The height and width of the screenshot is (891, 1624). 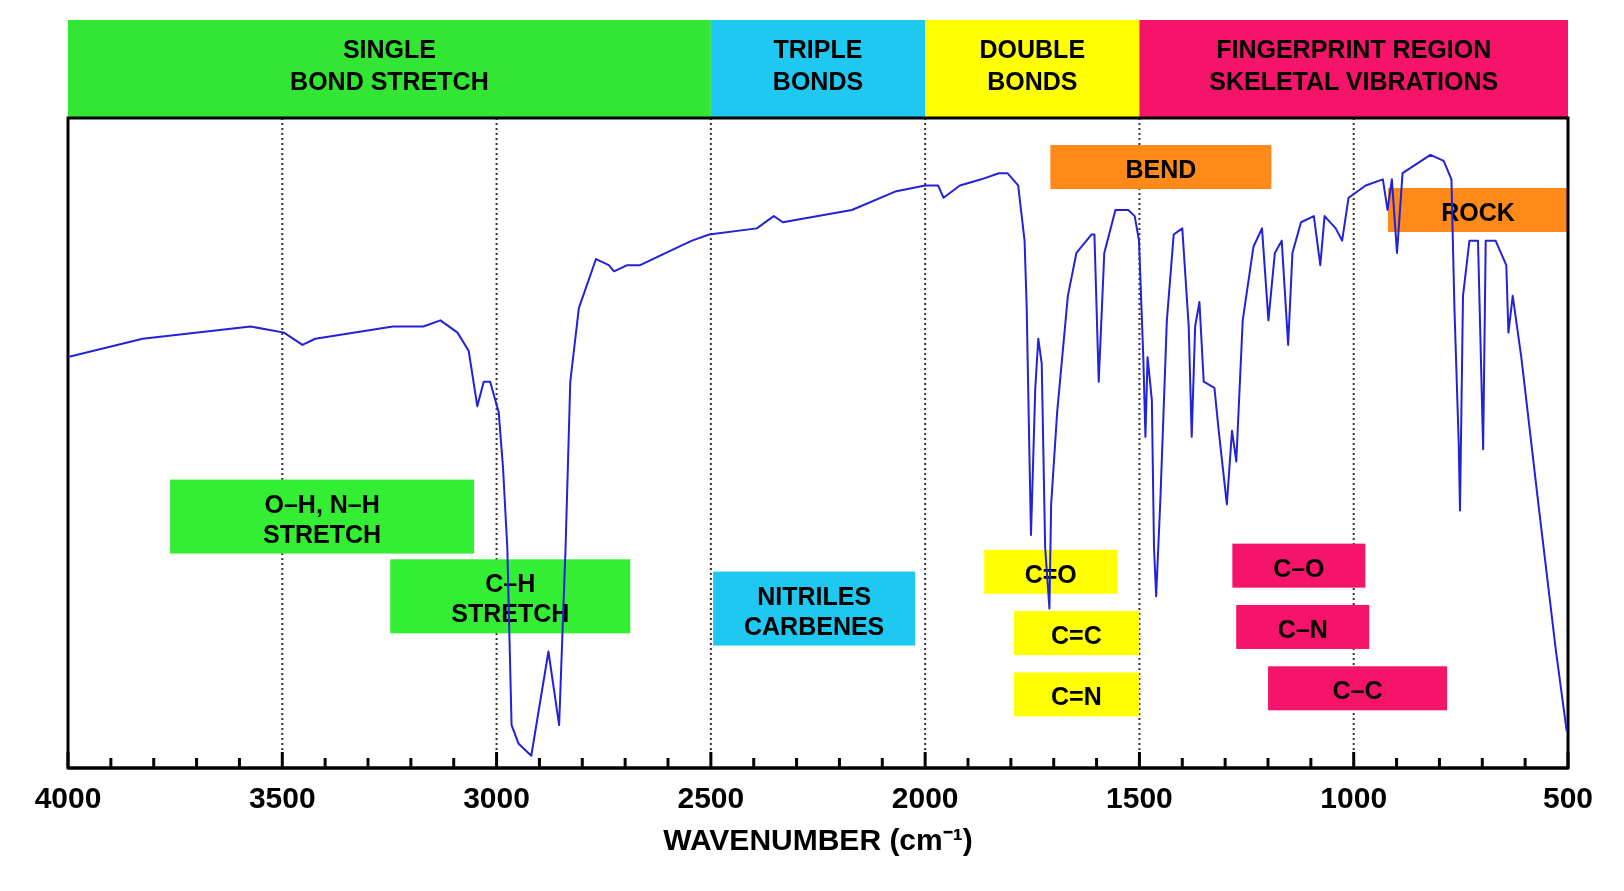 What do you see at coordinates (1076, 635) in the screenshot?
I see `annotation: C=C` at bounding box center [1076, 635].